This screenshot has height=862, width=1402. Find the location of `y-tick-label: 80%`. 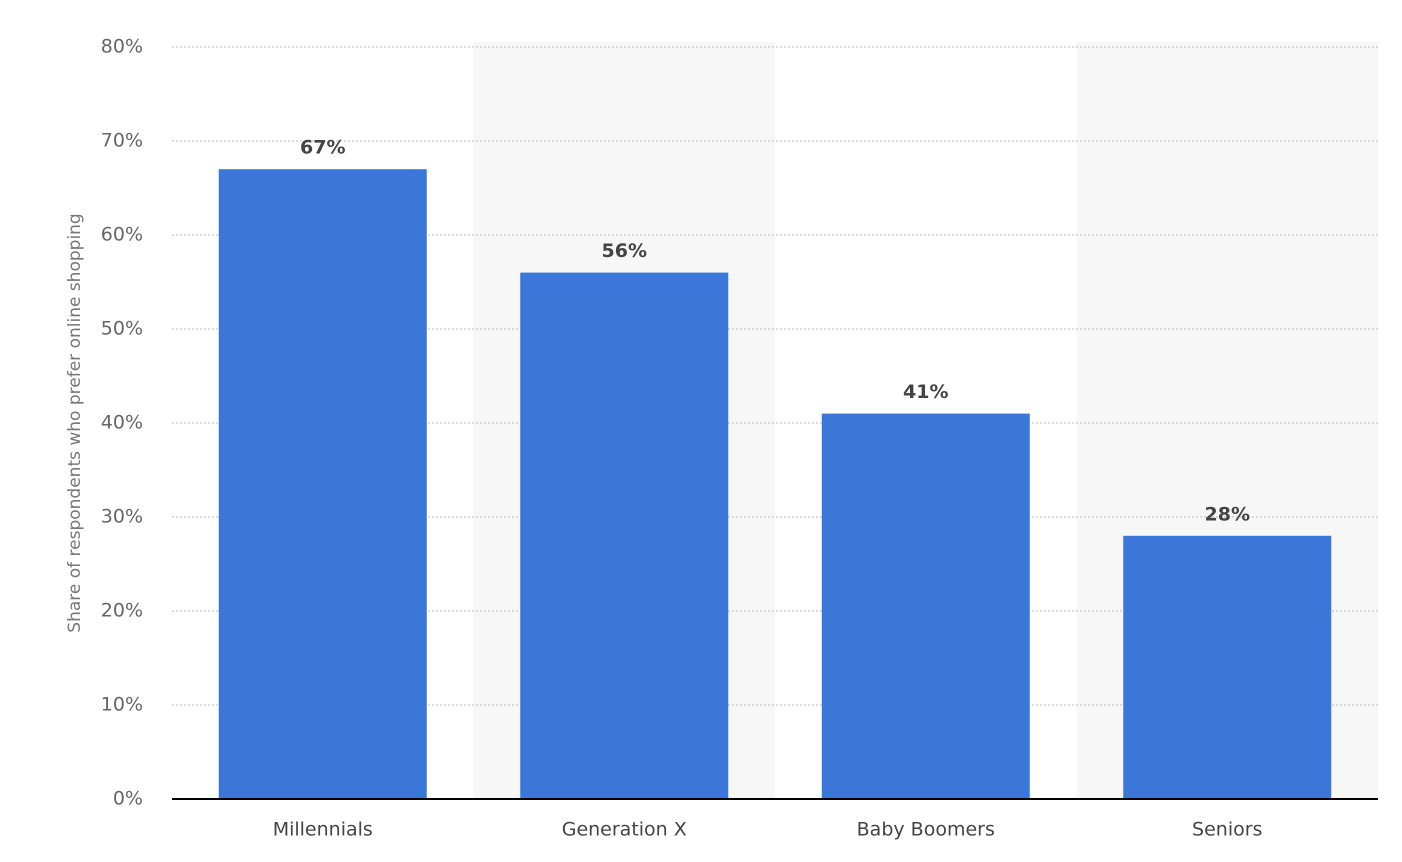

y-tick-label: 80% is located at coordinates (122, 47).